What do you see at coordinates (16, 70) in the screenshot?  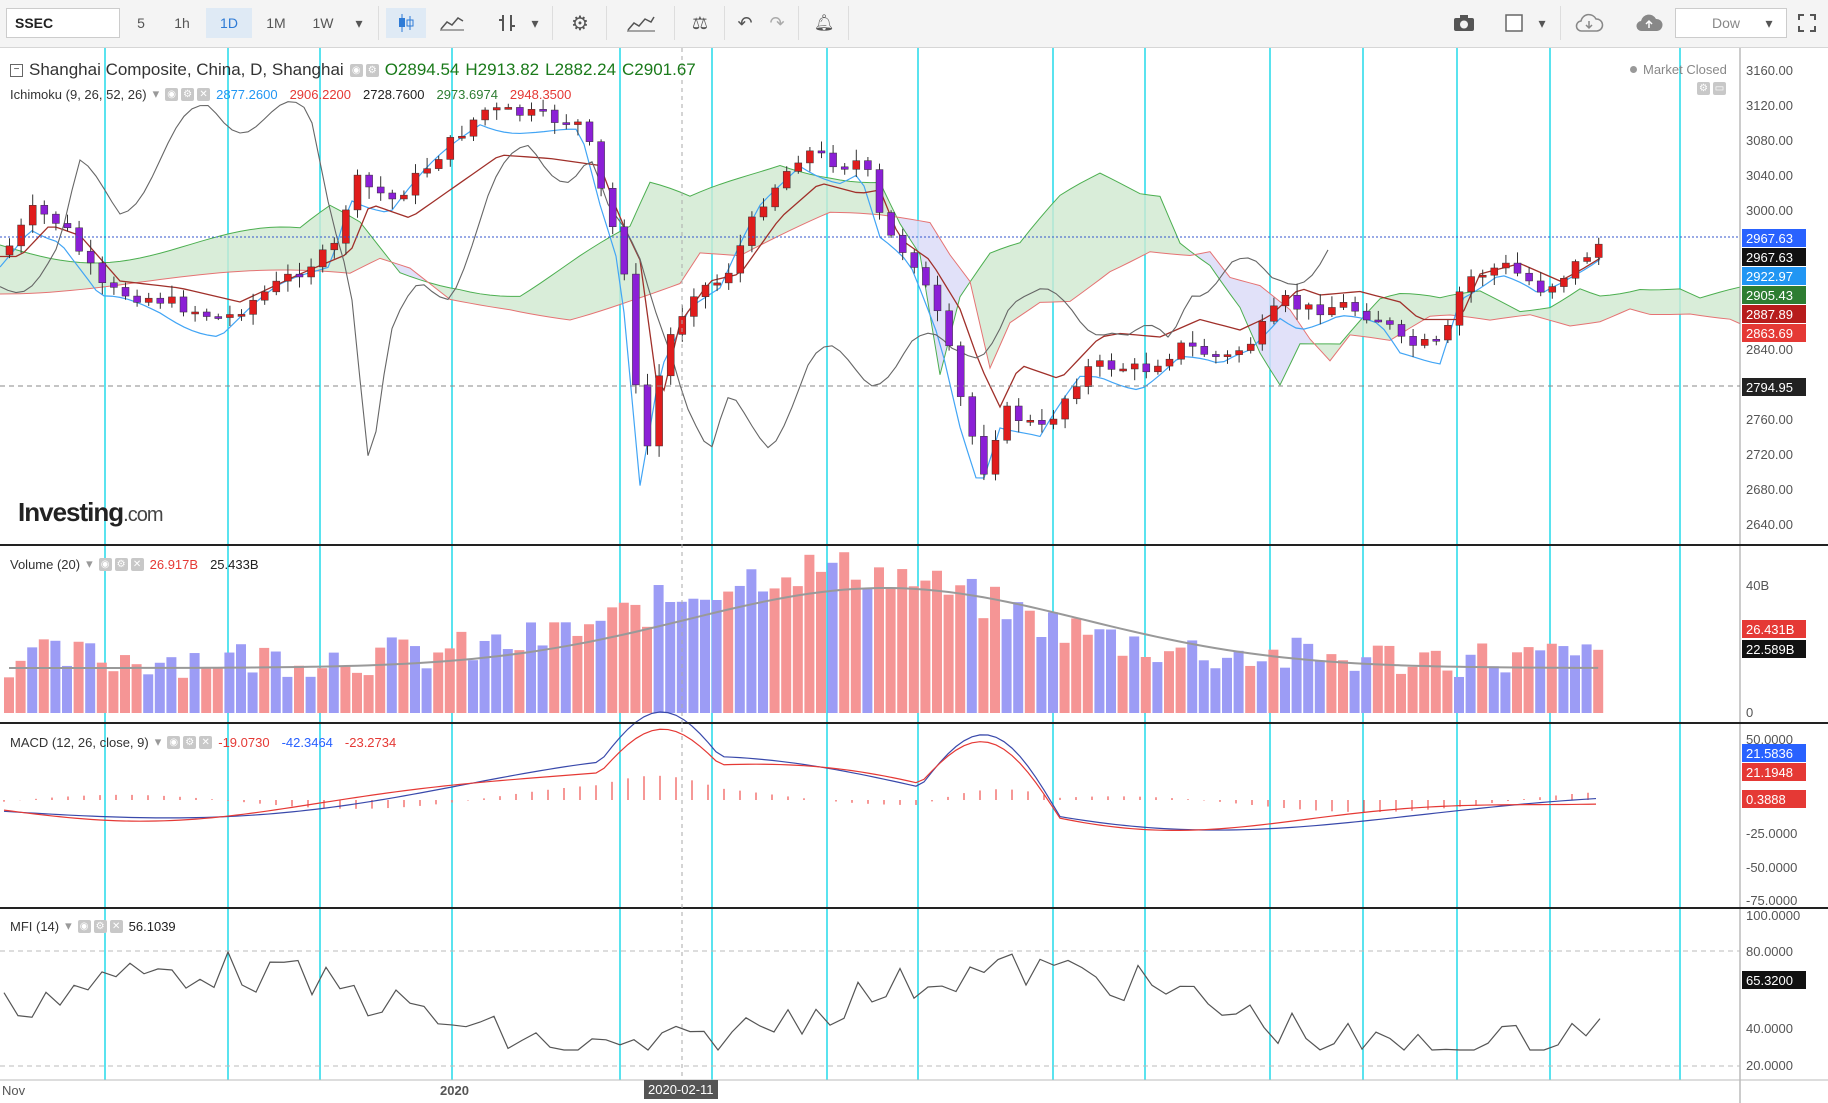 I see `collapse-icon: −` at bounding box center [16, 70].